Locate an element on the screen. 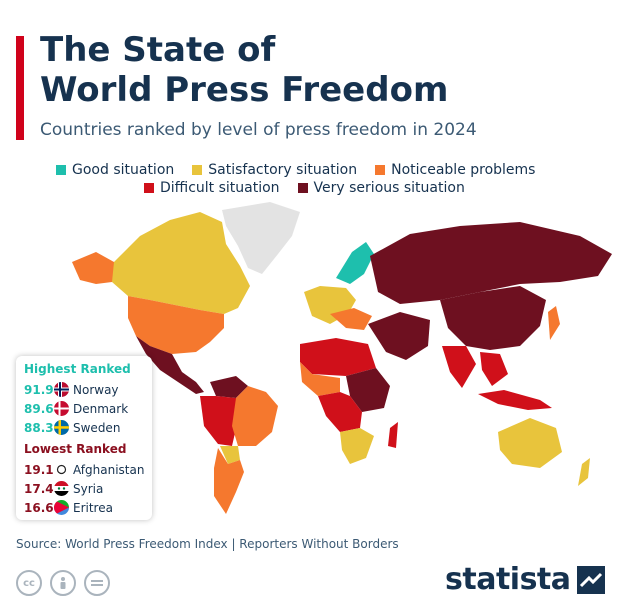 Image resolution: width=619 pixels, height=616 pixels. legend-item-noticeable: Noticeable problems is located at coordinates (455, 170).